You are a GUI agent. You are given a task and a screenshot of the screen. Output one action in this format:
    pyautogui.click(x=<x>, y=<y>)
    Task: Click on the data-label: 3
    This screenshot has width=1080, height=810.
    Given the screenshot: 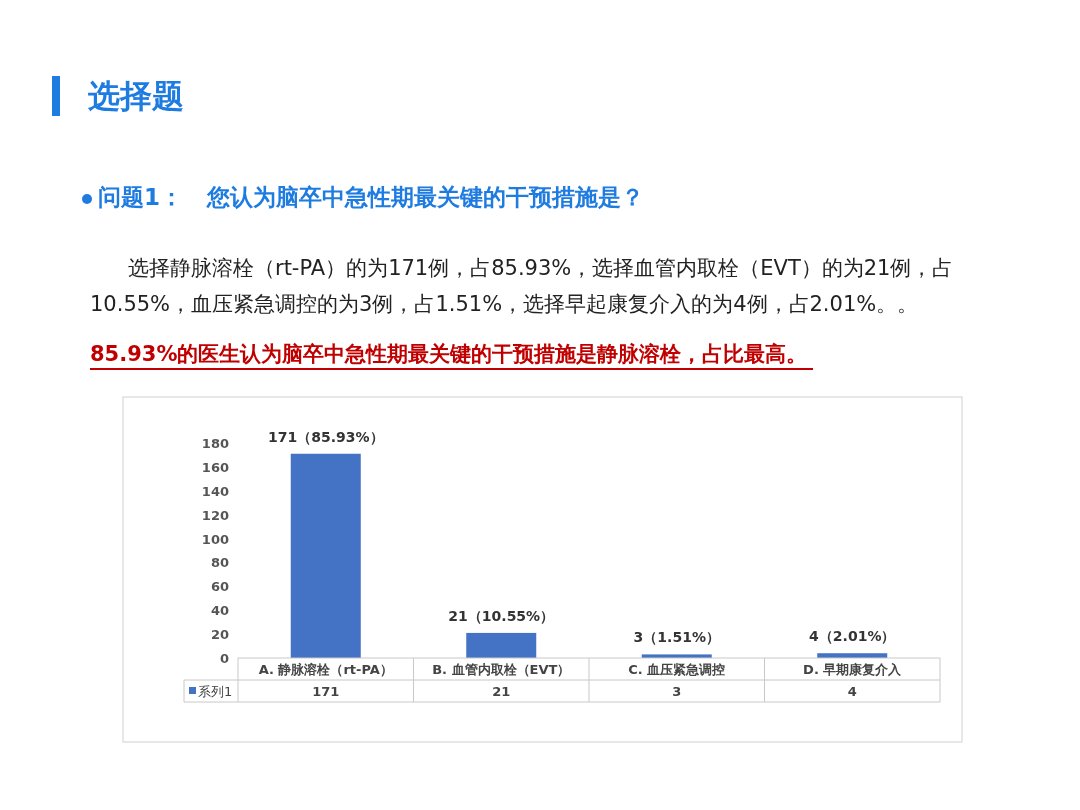 What is the action you would take?
    pyautogui.click(x=677, y=691)
    